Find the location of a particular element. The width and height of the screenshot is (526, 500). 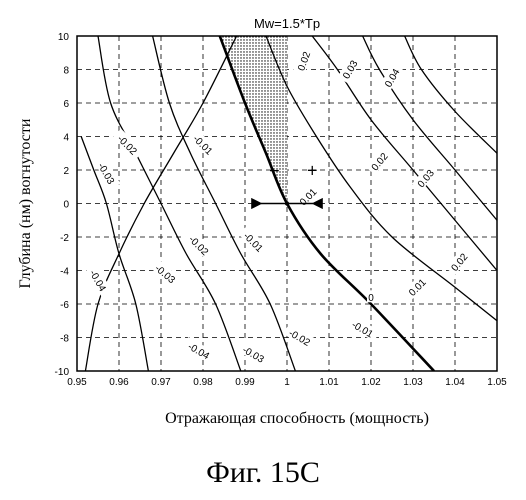

x-axis-label: Отражающая способность (мощность) is located at coordinates (297, 418).